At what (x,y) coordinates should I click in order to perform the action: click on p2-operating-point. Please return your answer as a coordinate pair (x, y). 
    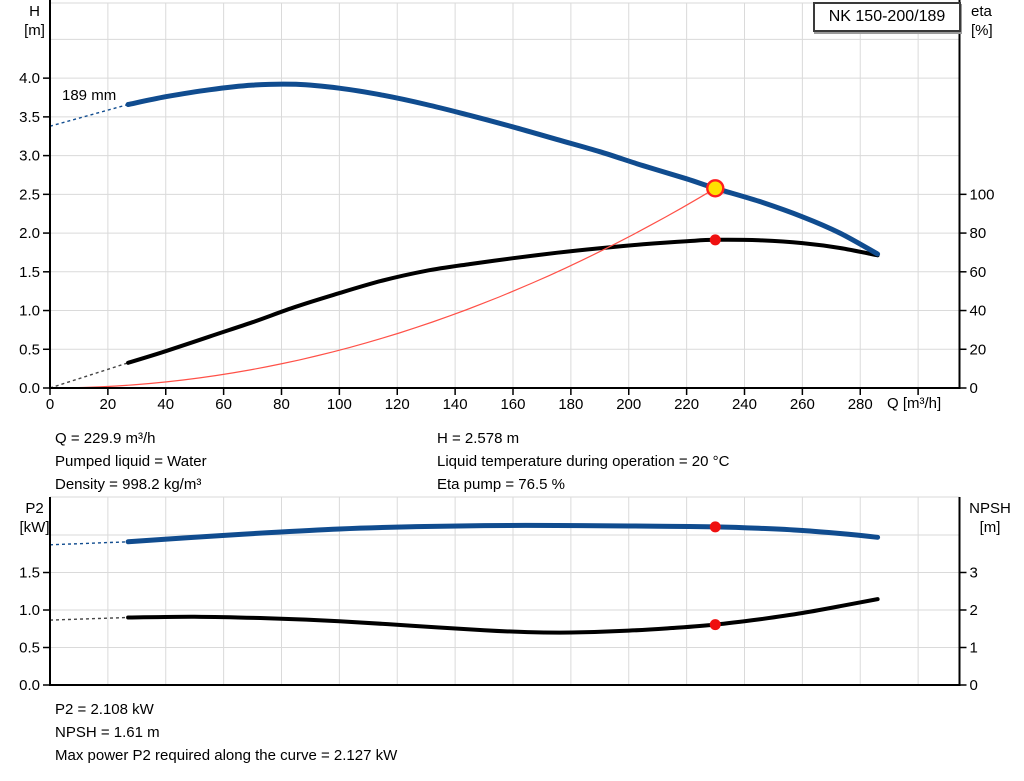
    Looking at the image, I should click on (715, 527).